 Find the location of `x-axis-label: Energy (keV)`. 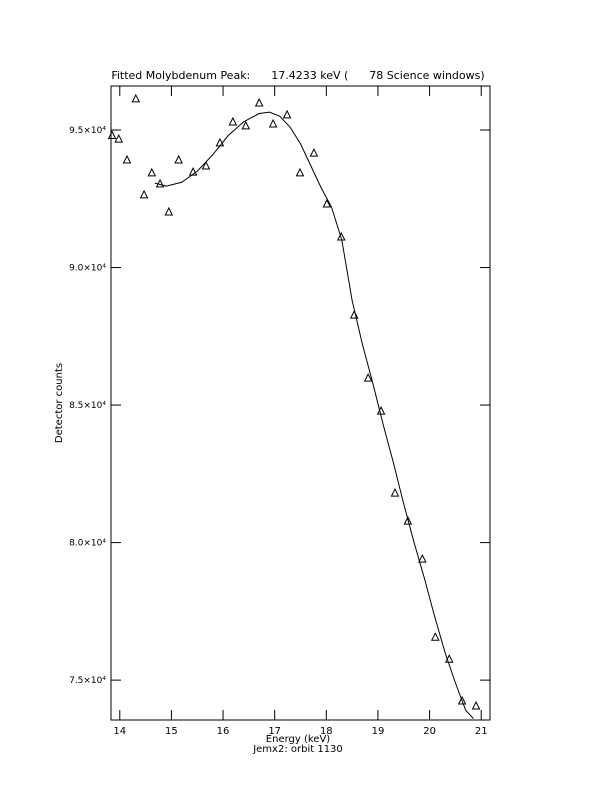

x-axis-label: Energy (keV) is located at coordinates (298, 739).